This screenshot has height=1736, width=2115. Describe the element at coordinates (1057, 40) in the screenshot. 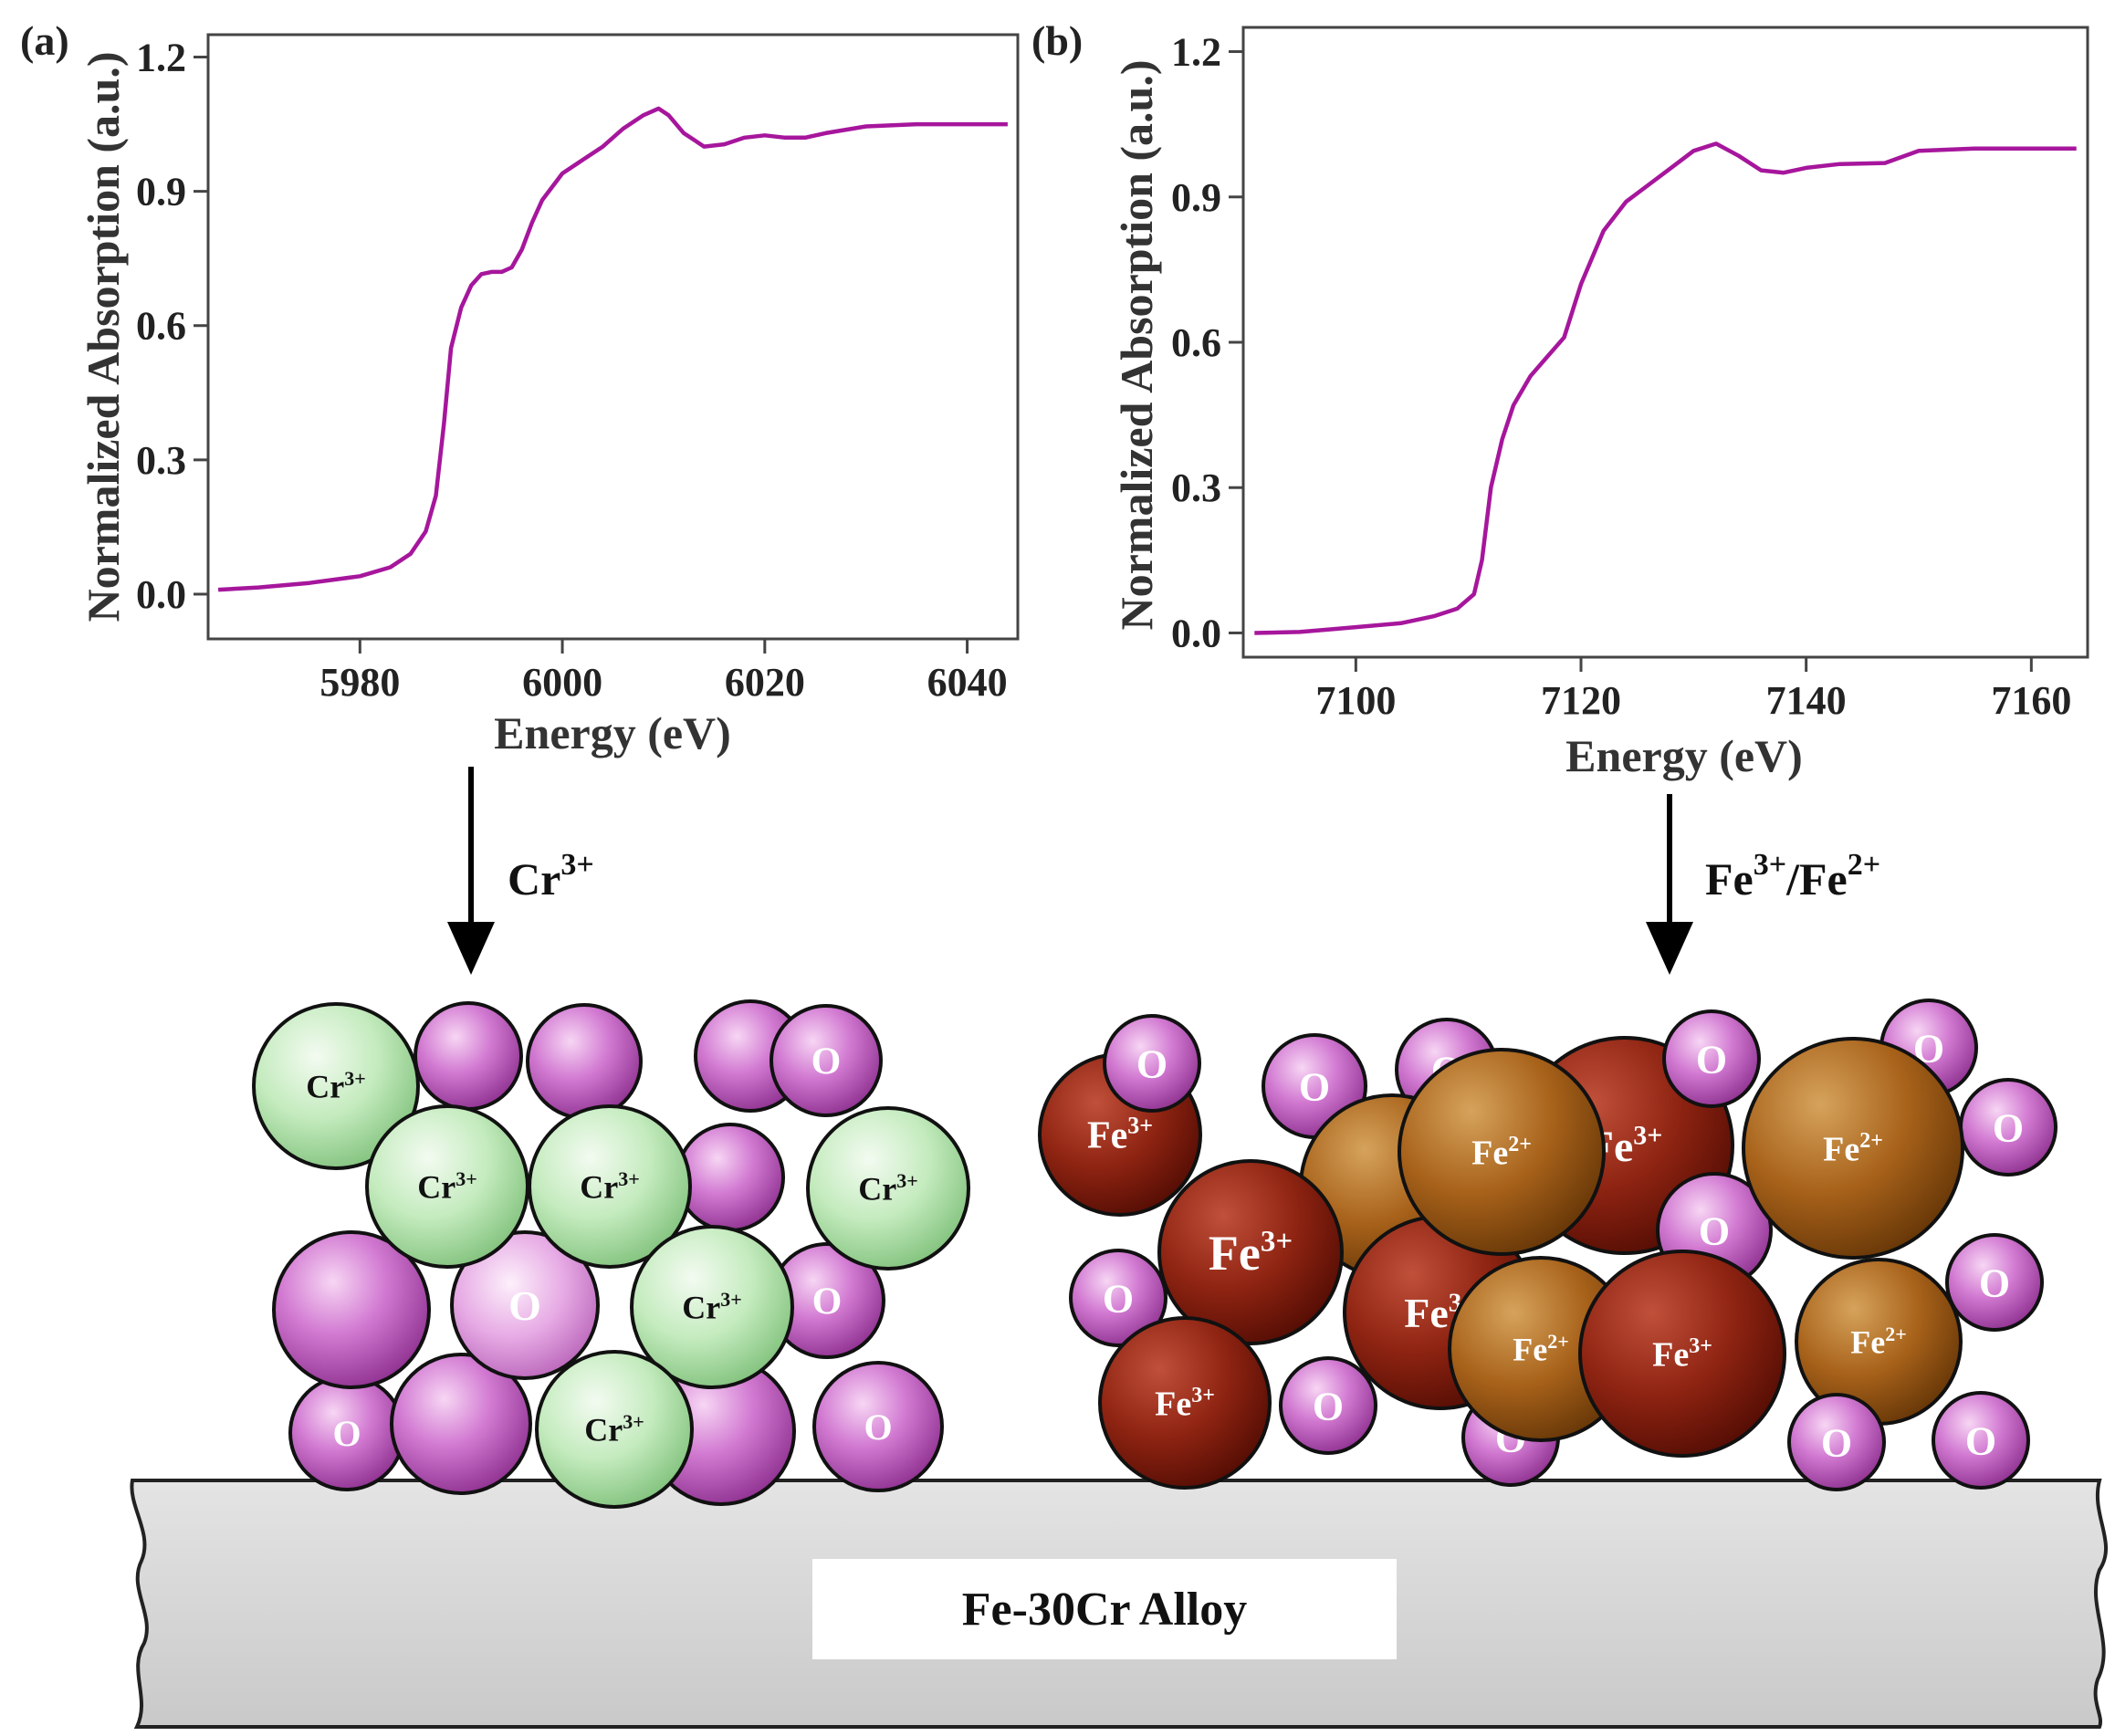

I see `panel-label-b: (b)` at that location.